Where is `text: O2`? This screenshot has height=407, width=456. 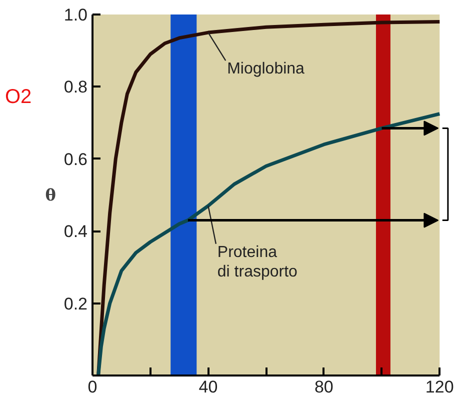
text: O2 is located at coordinates (18, 97).